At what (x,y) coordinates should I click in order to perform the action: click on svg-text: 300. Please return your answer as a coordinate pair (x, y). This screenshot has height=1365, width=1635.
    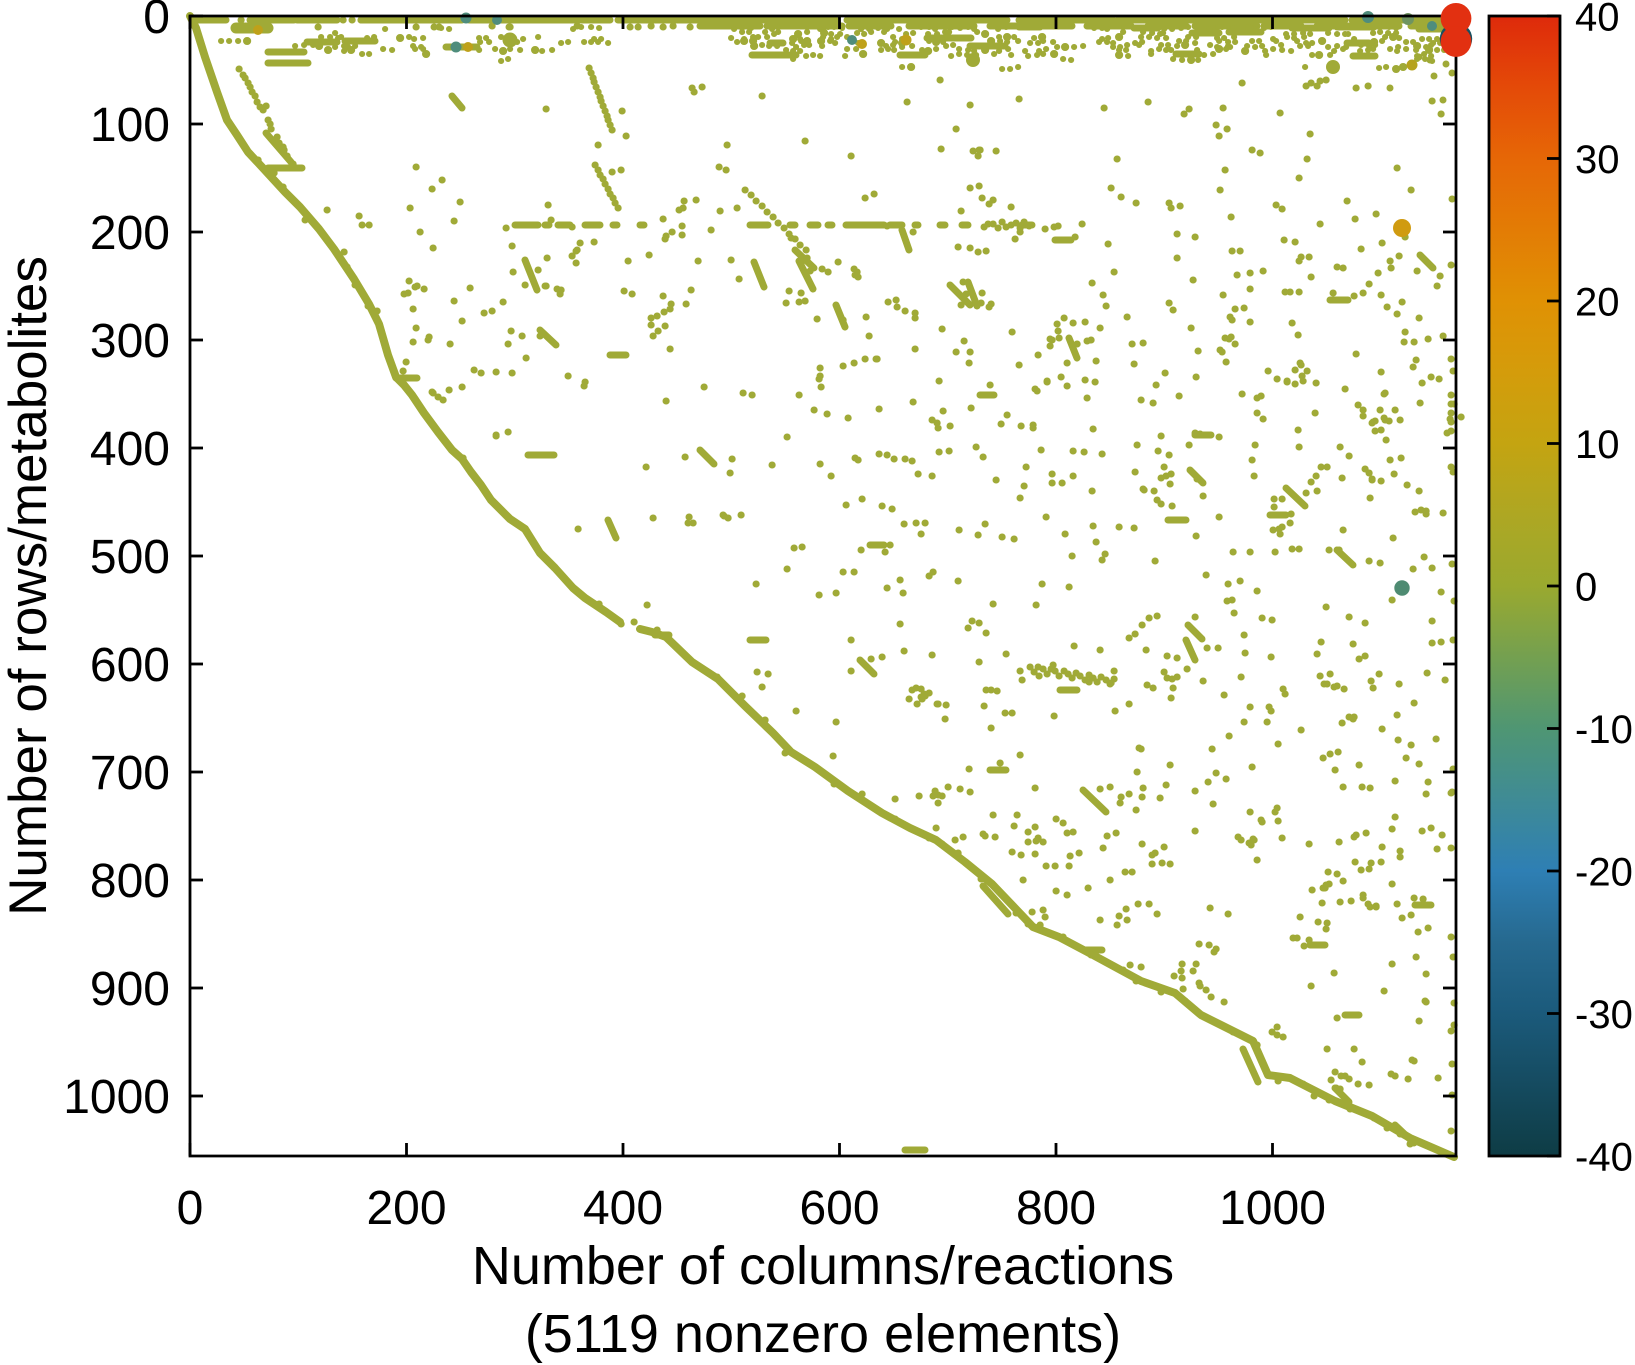
    Looking at the image, I should click on (130, 341).